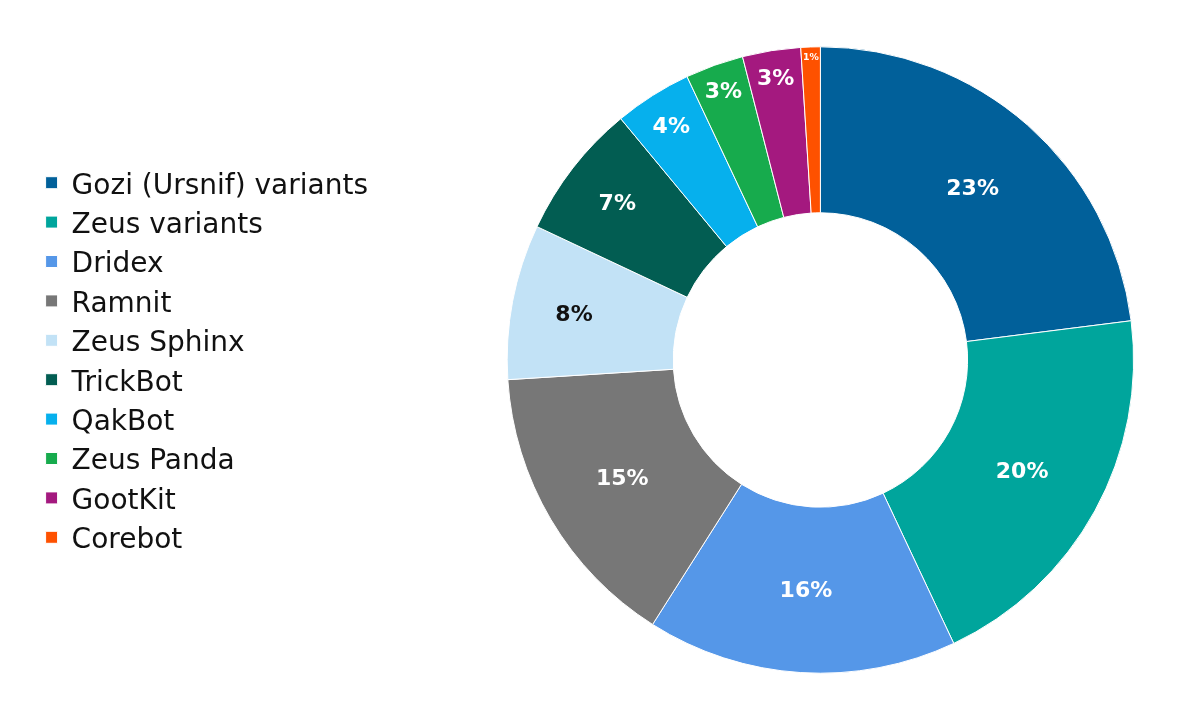  What do you see at coordinates (574, 313) in the screenshot?
I see `data-label: 8%` at bounding box center [574, 313].